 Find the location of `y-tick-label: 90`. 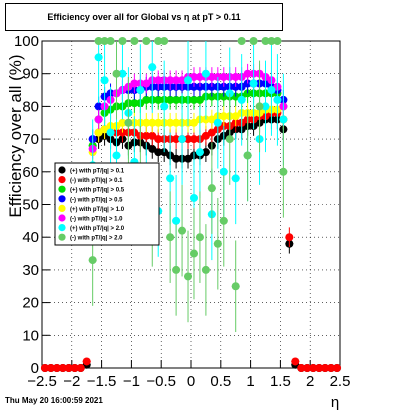

y-tick-label: 90 is located at coordinates (30, 74).